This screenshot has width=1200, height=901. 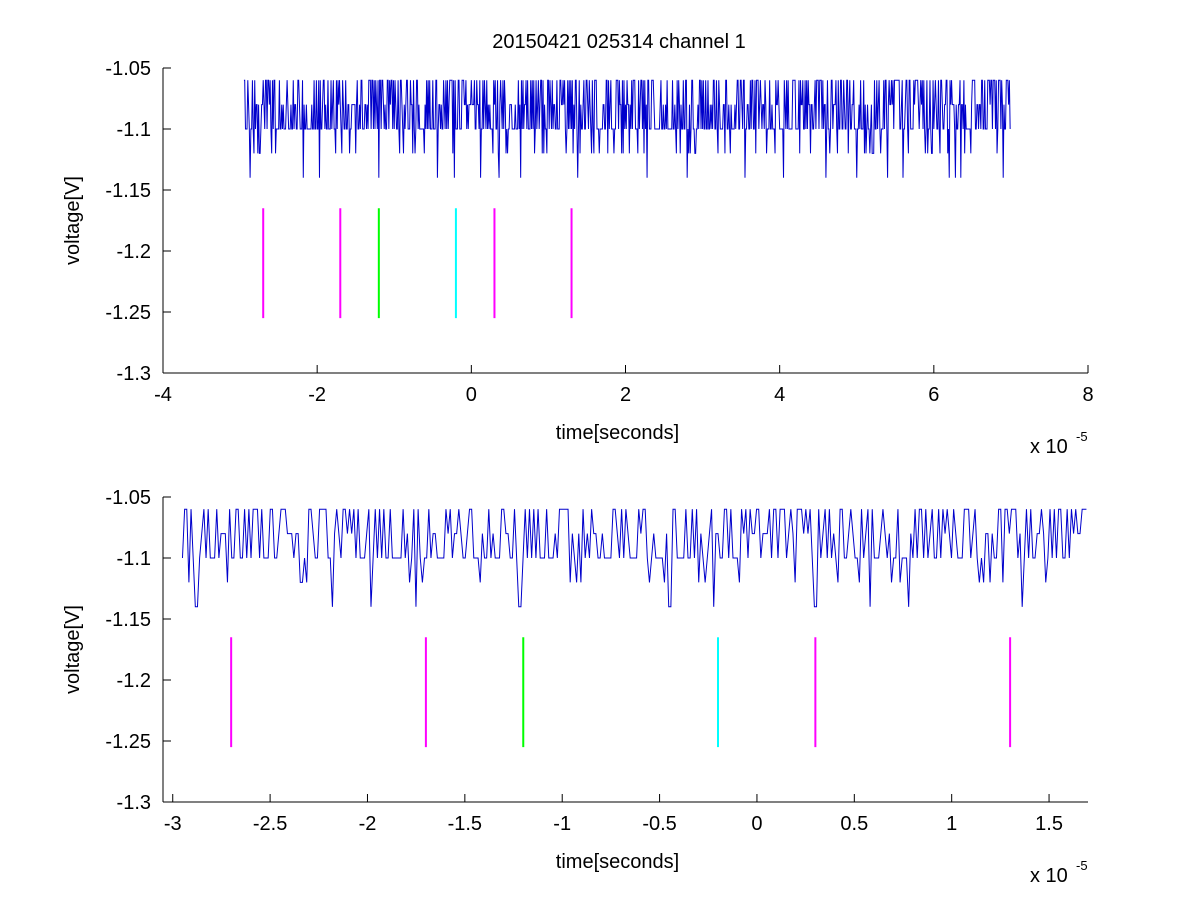 I want to click on x-tick-label: -3, so click(x=173, y=824).